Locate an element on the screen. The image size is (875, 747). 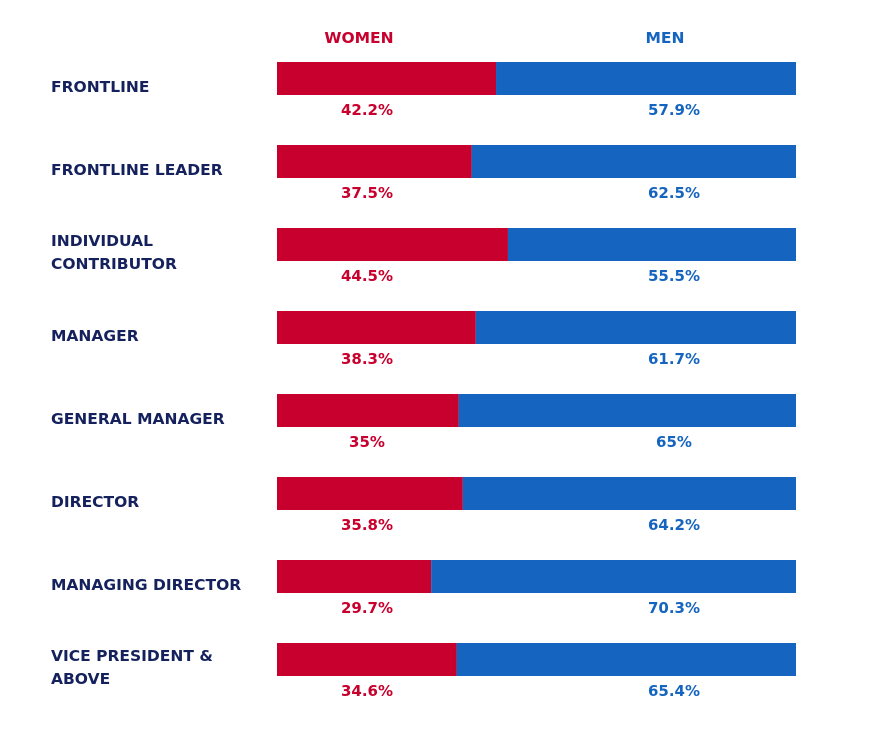
category-label: DIRECTOR is located at coordinates (95, 502).